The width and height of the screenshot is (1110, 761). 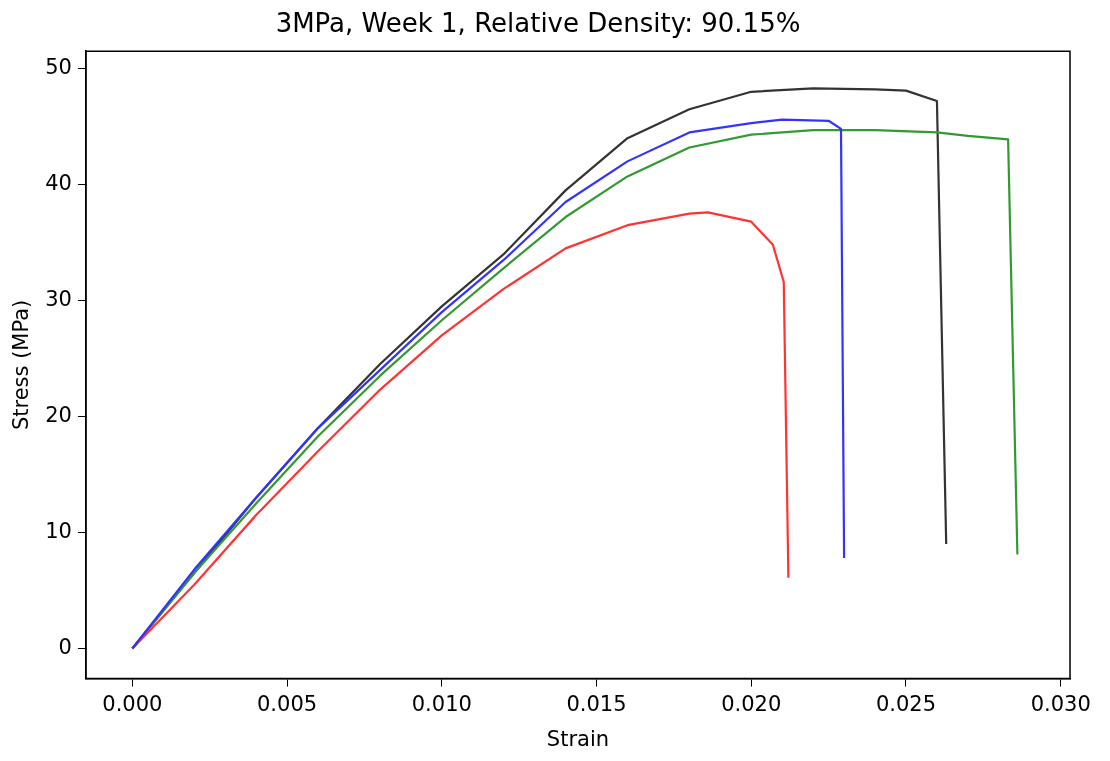 What do you see at coordinates (906, 703) in the screenshot?
I see `x-tick-label: 0.025` at bounding box center [906, 703].